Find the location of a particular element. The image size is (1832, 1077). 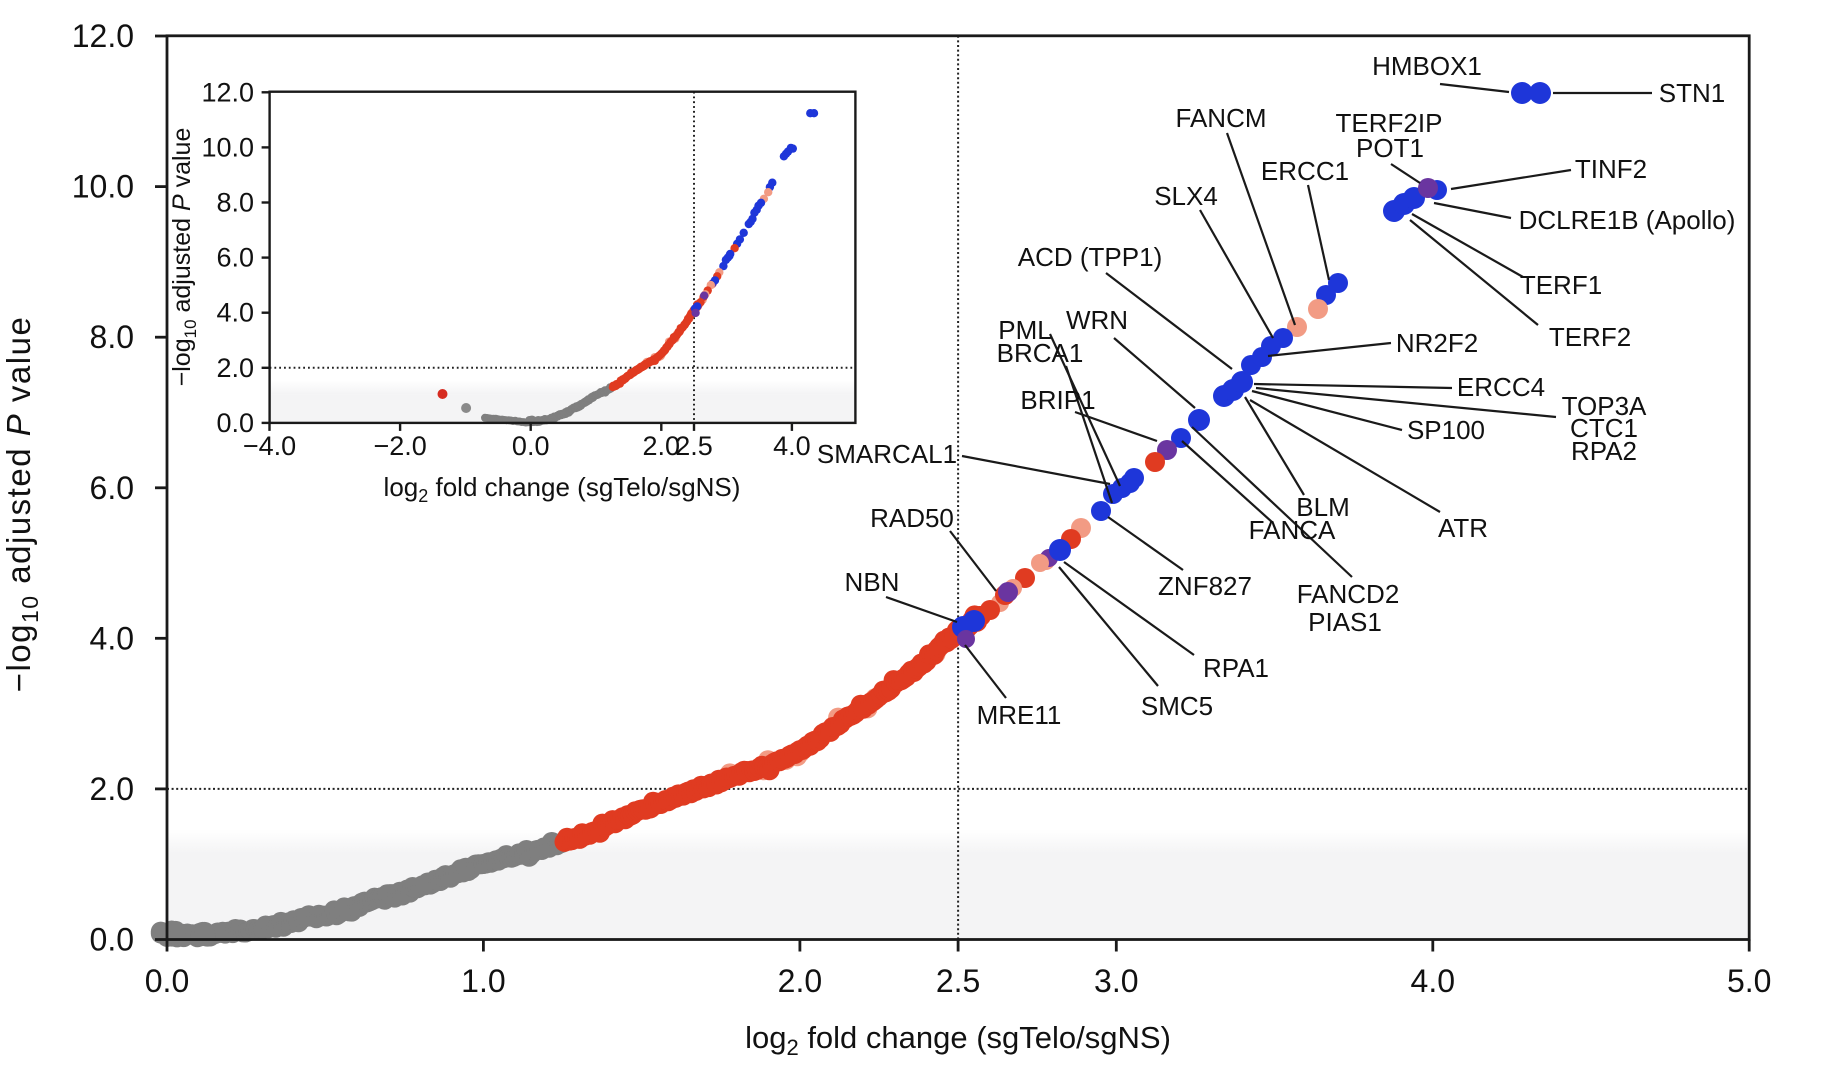

svg-text: TERF2IP is located at coordinates (1389, 123).